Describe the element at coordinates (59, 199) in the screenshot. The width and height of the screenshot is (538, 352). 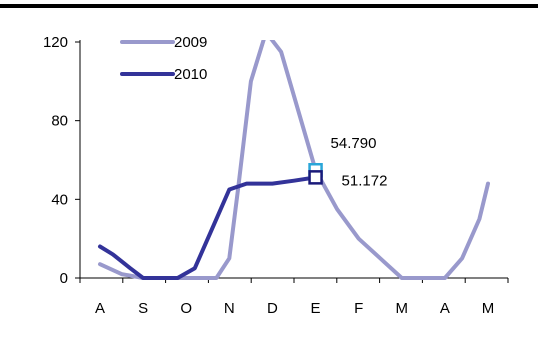
I see `y-tick-label: 40` at that location.